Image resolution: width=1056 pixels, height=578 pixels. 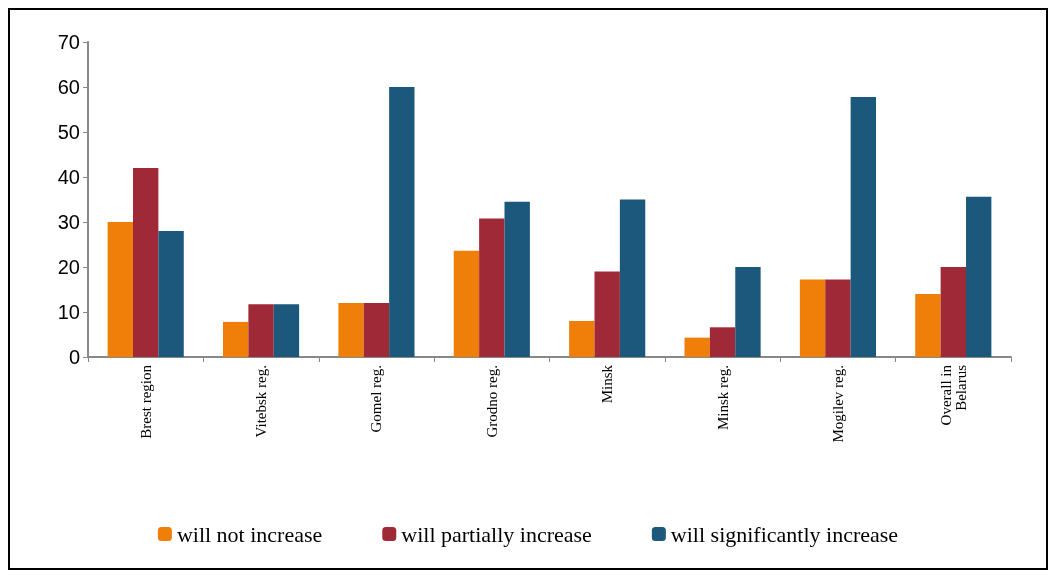 I want to click on x-tick-label: Grodno reg., so click(x=491, y=401).